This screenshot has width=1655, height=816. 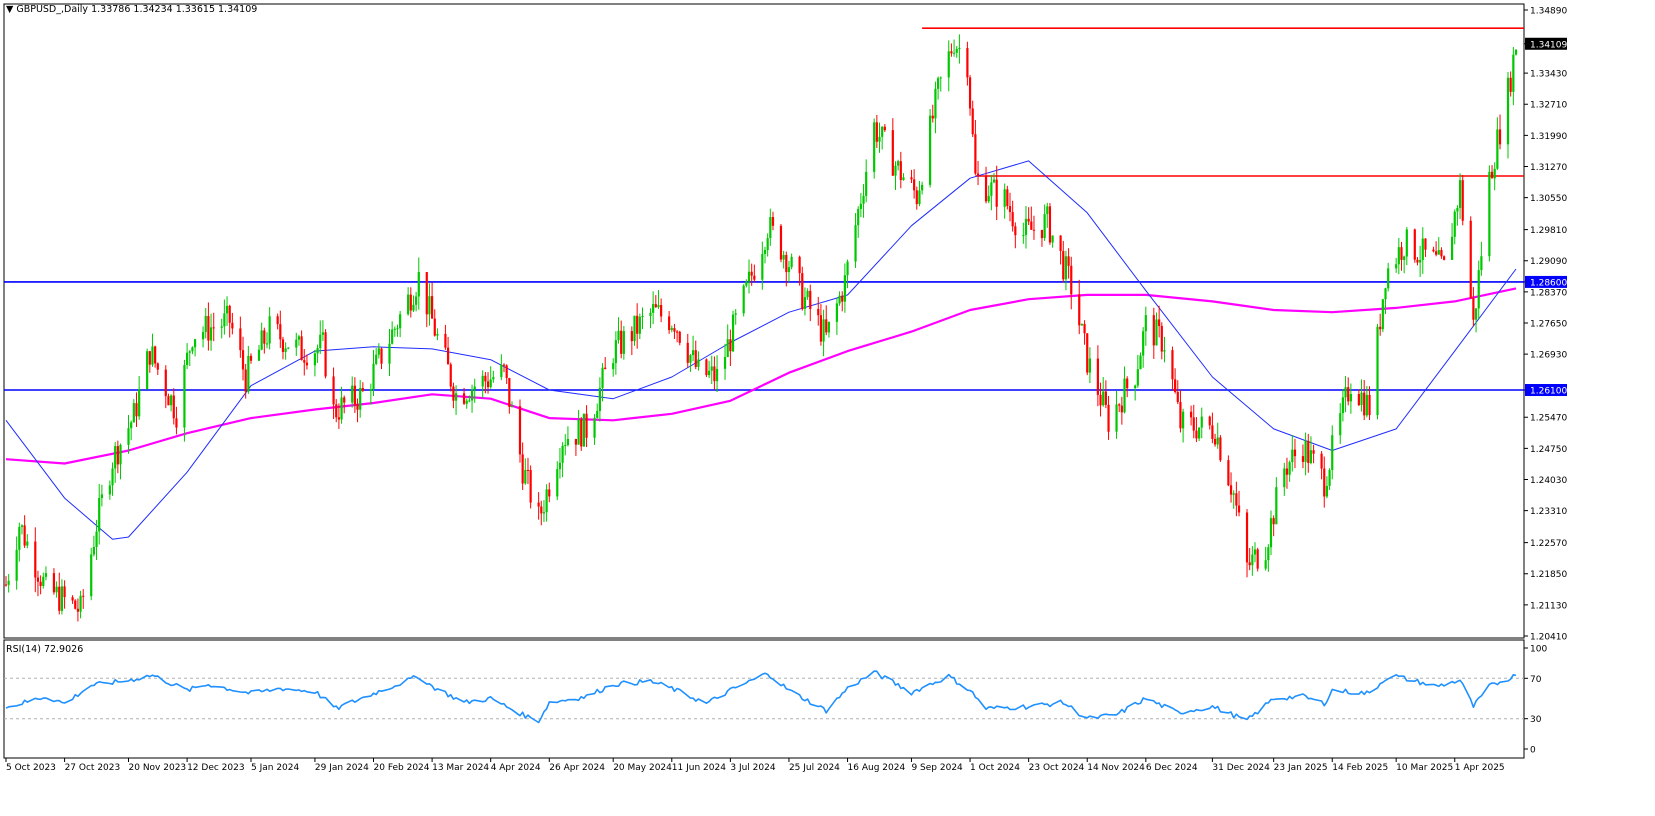 What do you see at coordinates (814, 768) in the screenshot?
I see `time-tick-label: 25 Jul 2024` at bounding box center [814, 768].